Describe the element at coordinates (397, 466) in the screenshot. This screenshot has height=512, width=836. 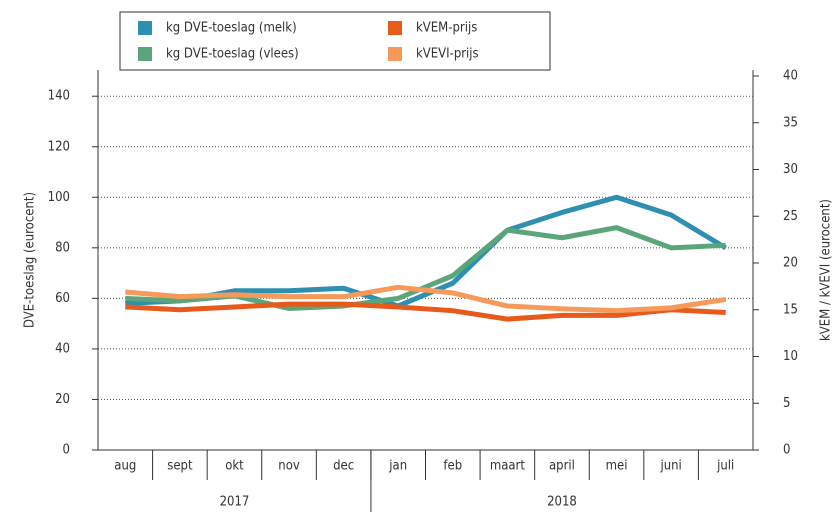
I see `x-tick-label: jan` at that location.